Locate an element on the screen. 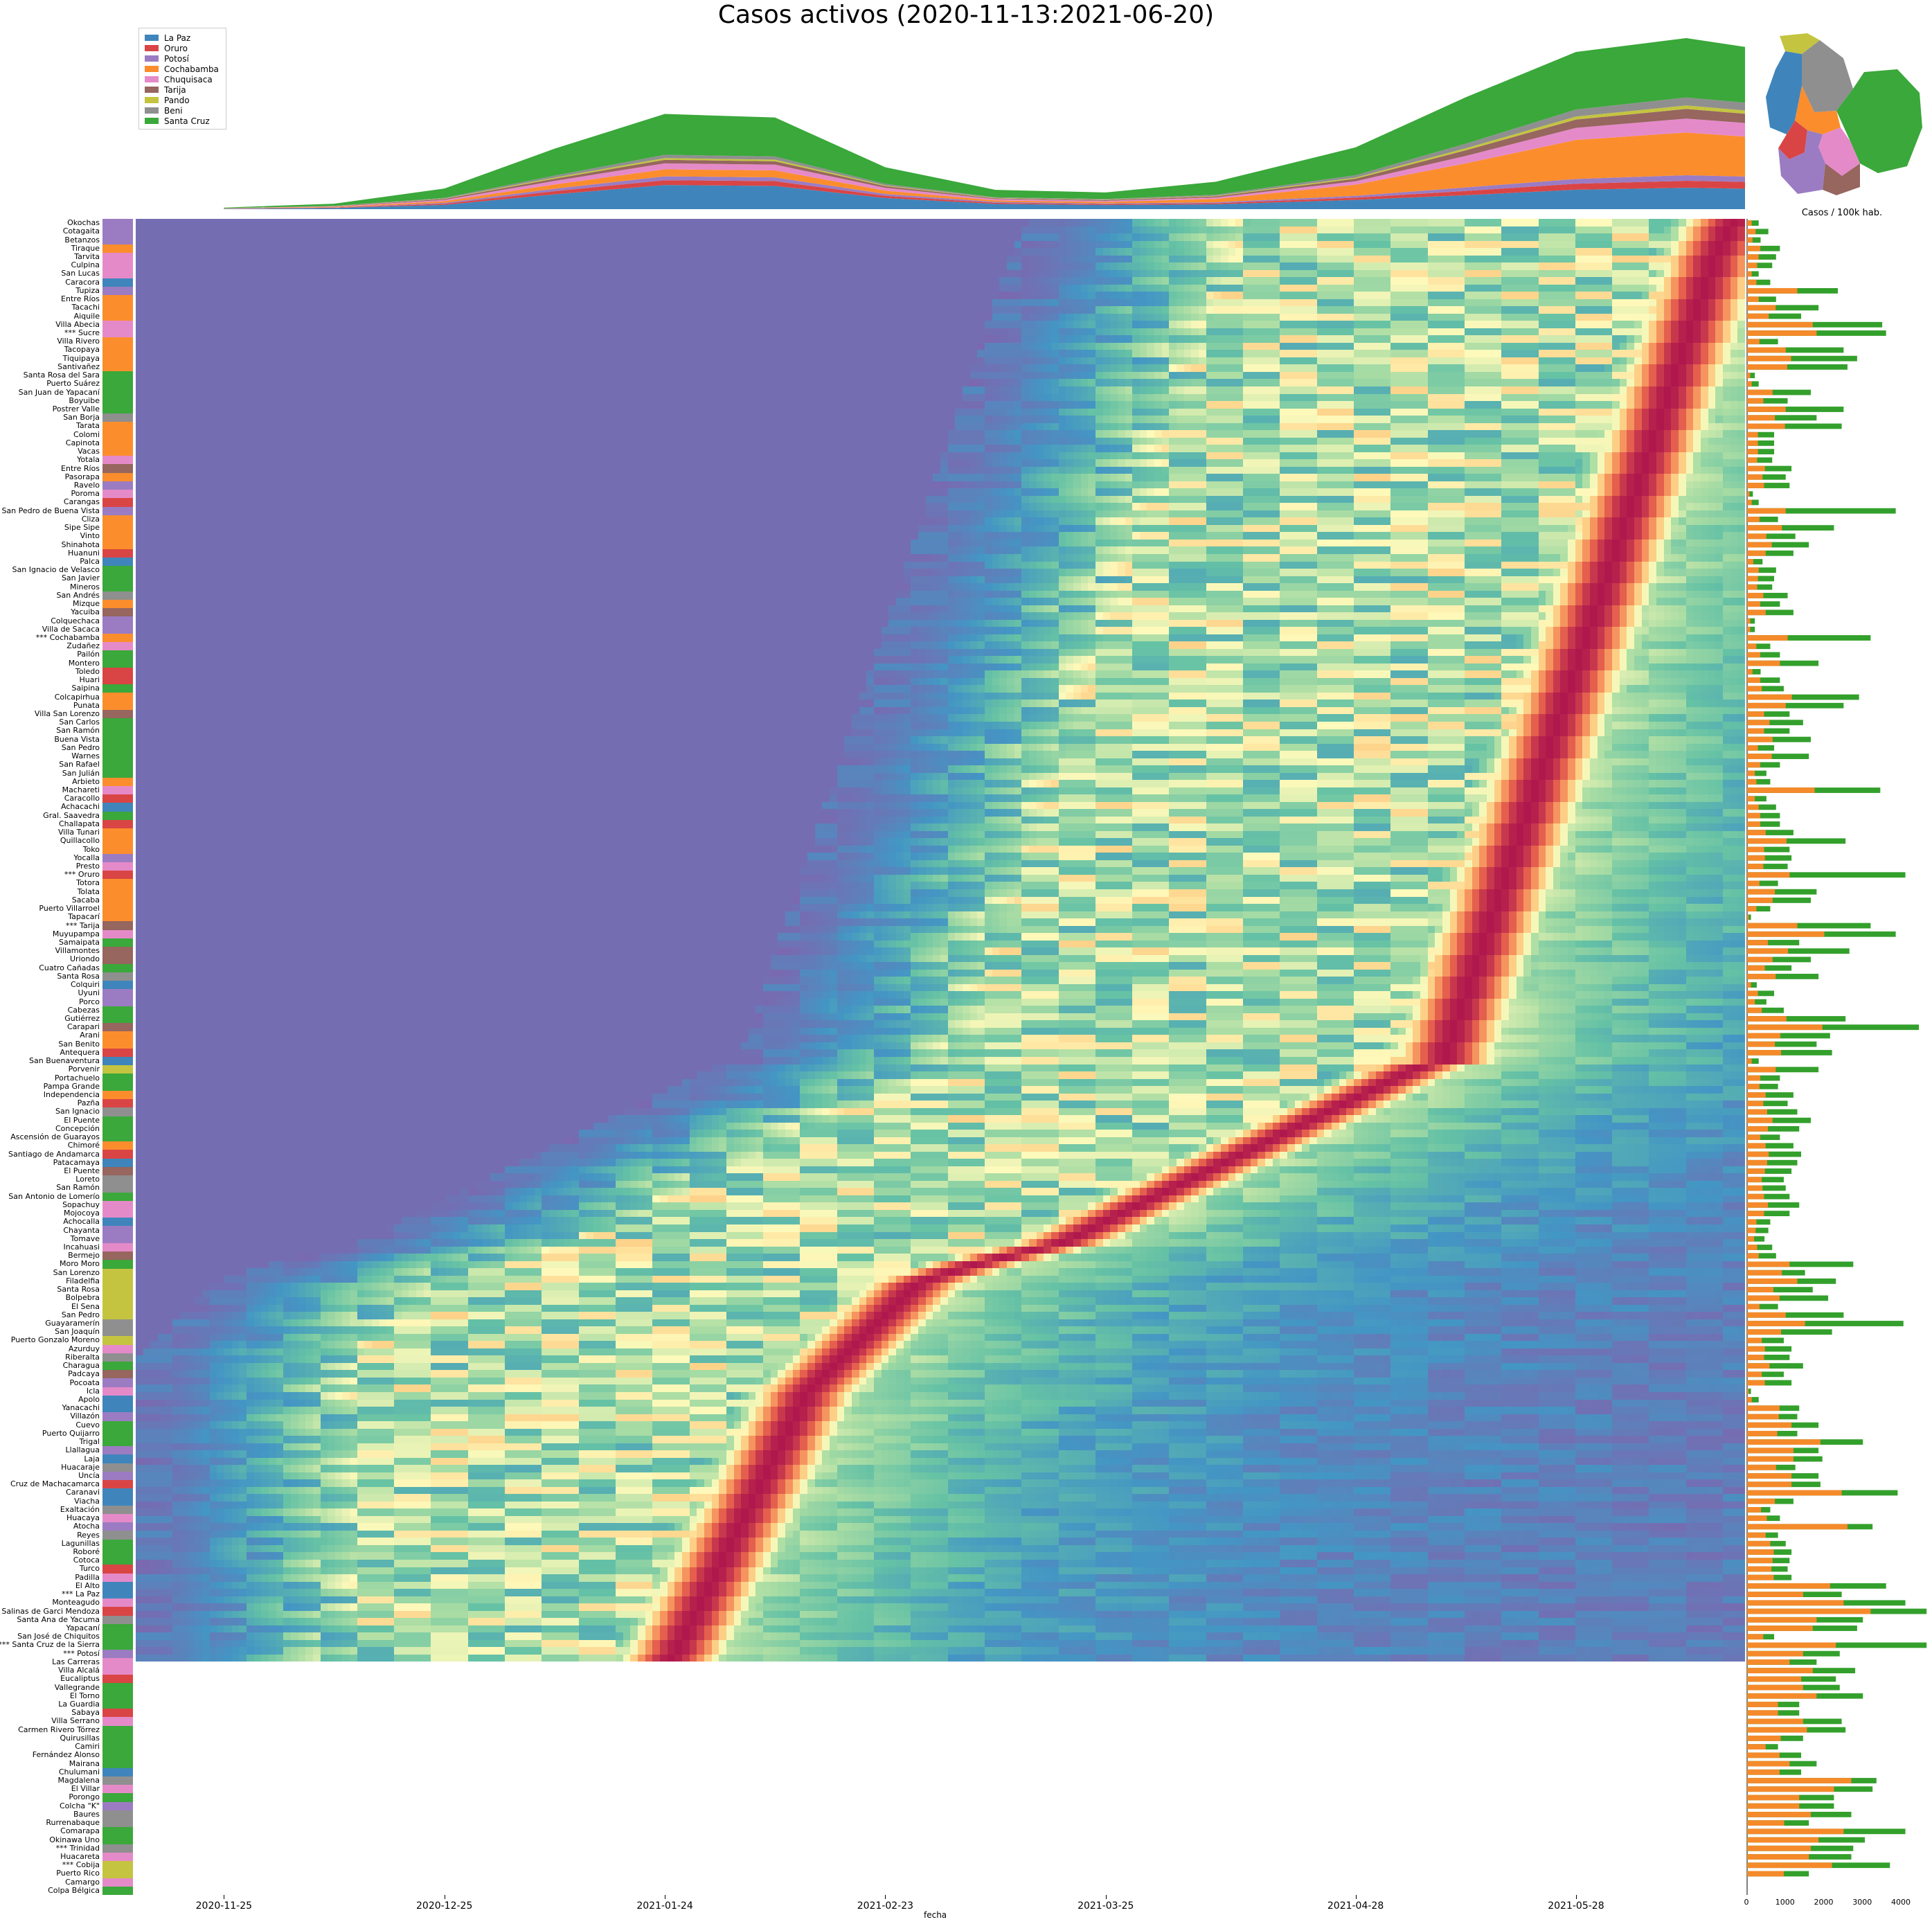  row-label: Mizque is located at coordinates (86, 604).